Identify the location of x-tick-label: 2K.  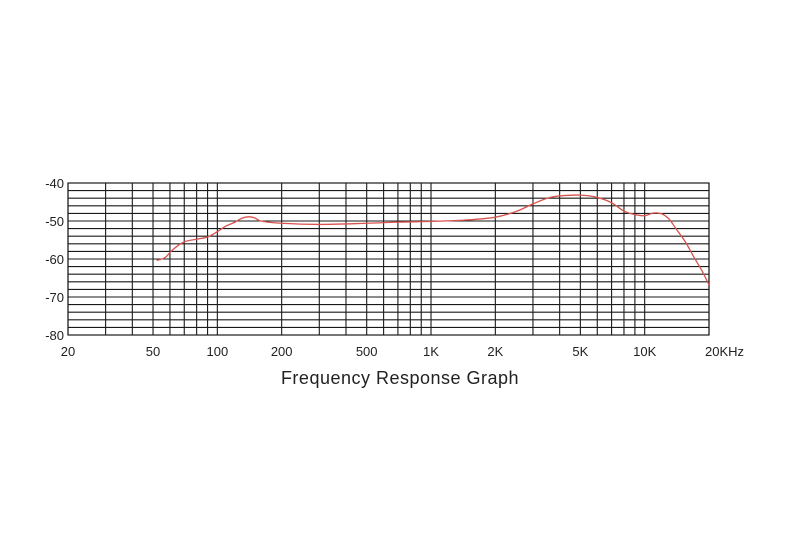
(495, 351).